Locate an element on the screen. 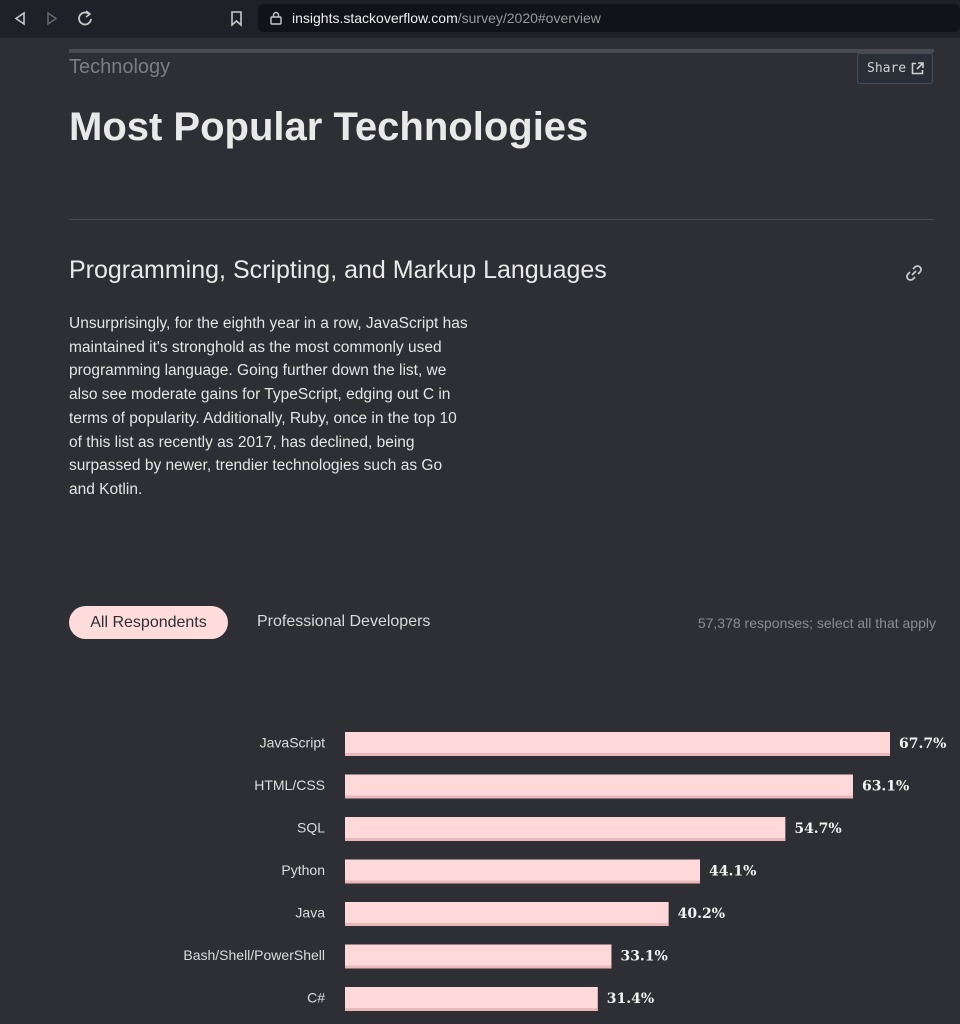 This screenshot has width=960, height=1024. reload-button is located at coordinates (85, 18).